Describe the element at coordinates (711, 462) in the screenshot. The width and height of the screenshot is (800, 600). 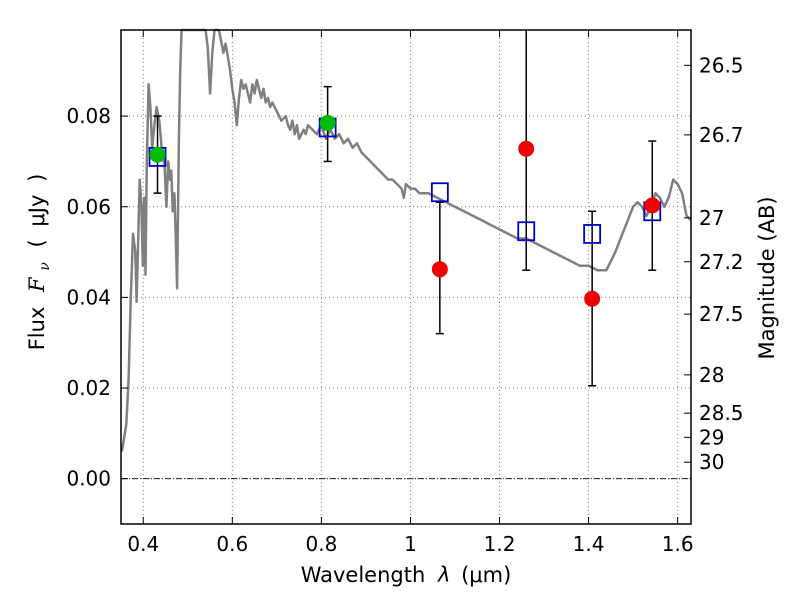
I see `mag-tick-label: 30` at that location.